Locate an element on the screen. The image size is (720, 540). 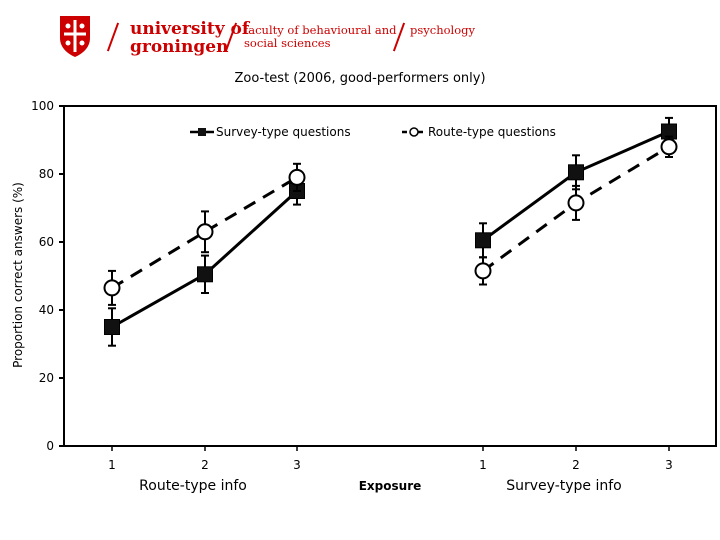
university-name: university of groningen is located at coordinates (189, 38).